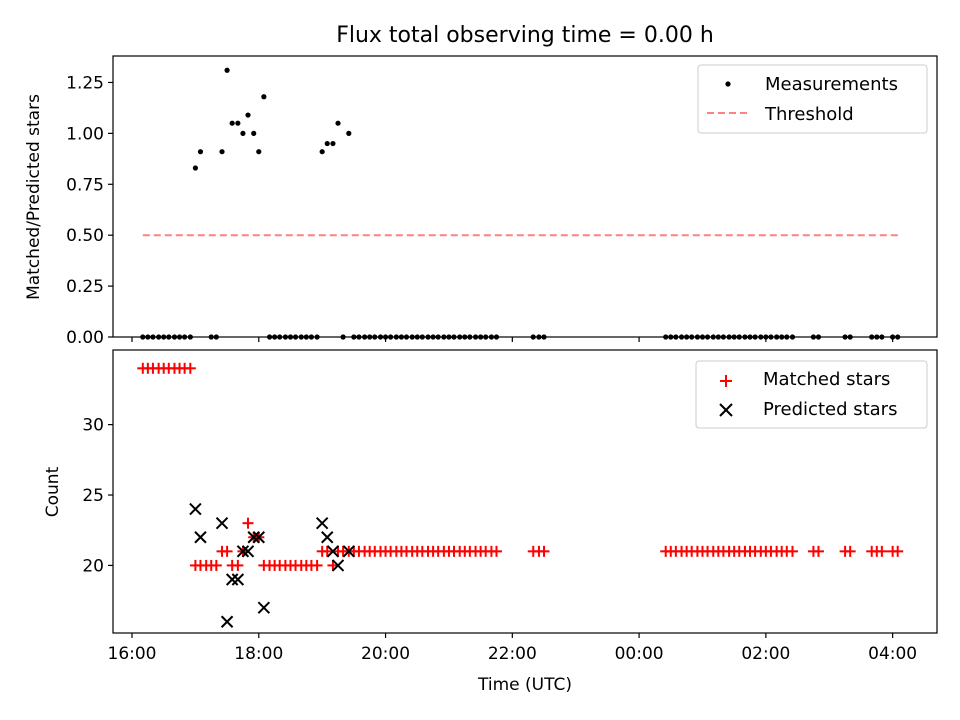 This screenshot has width=960, height=720. I want to click on legend-matched-marker, so click(726, 381).